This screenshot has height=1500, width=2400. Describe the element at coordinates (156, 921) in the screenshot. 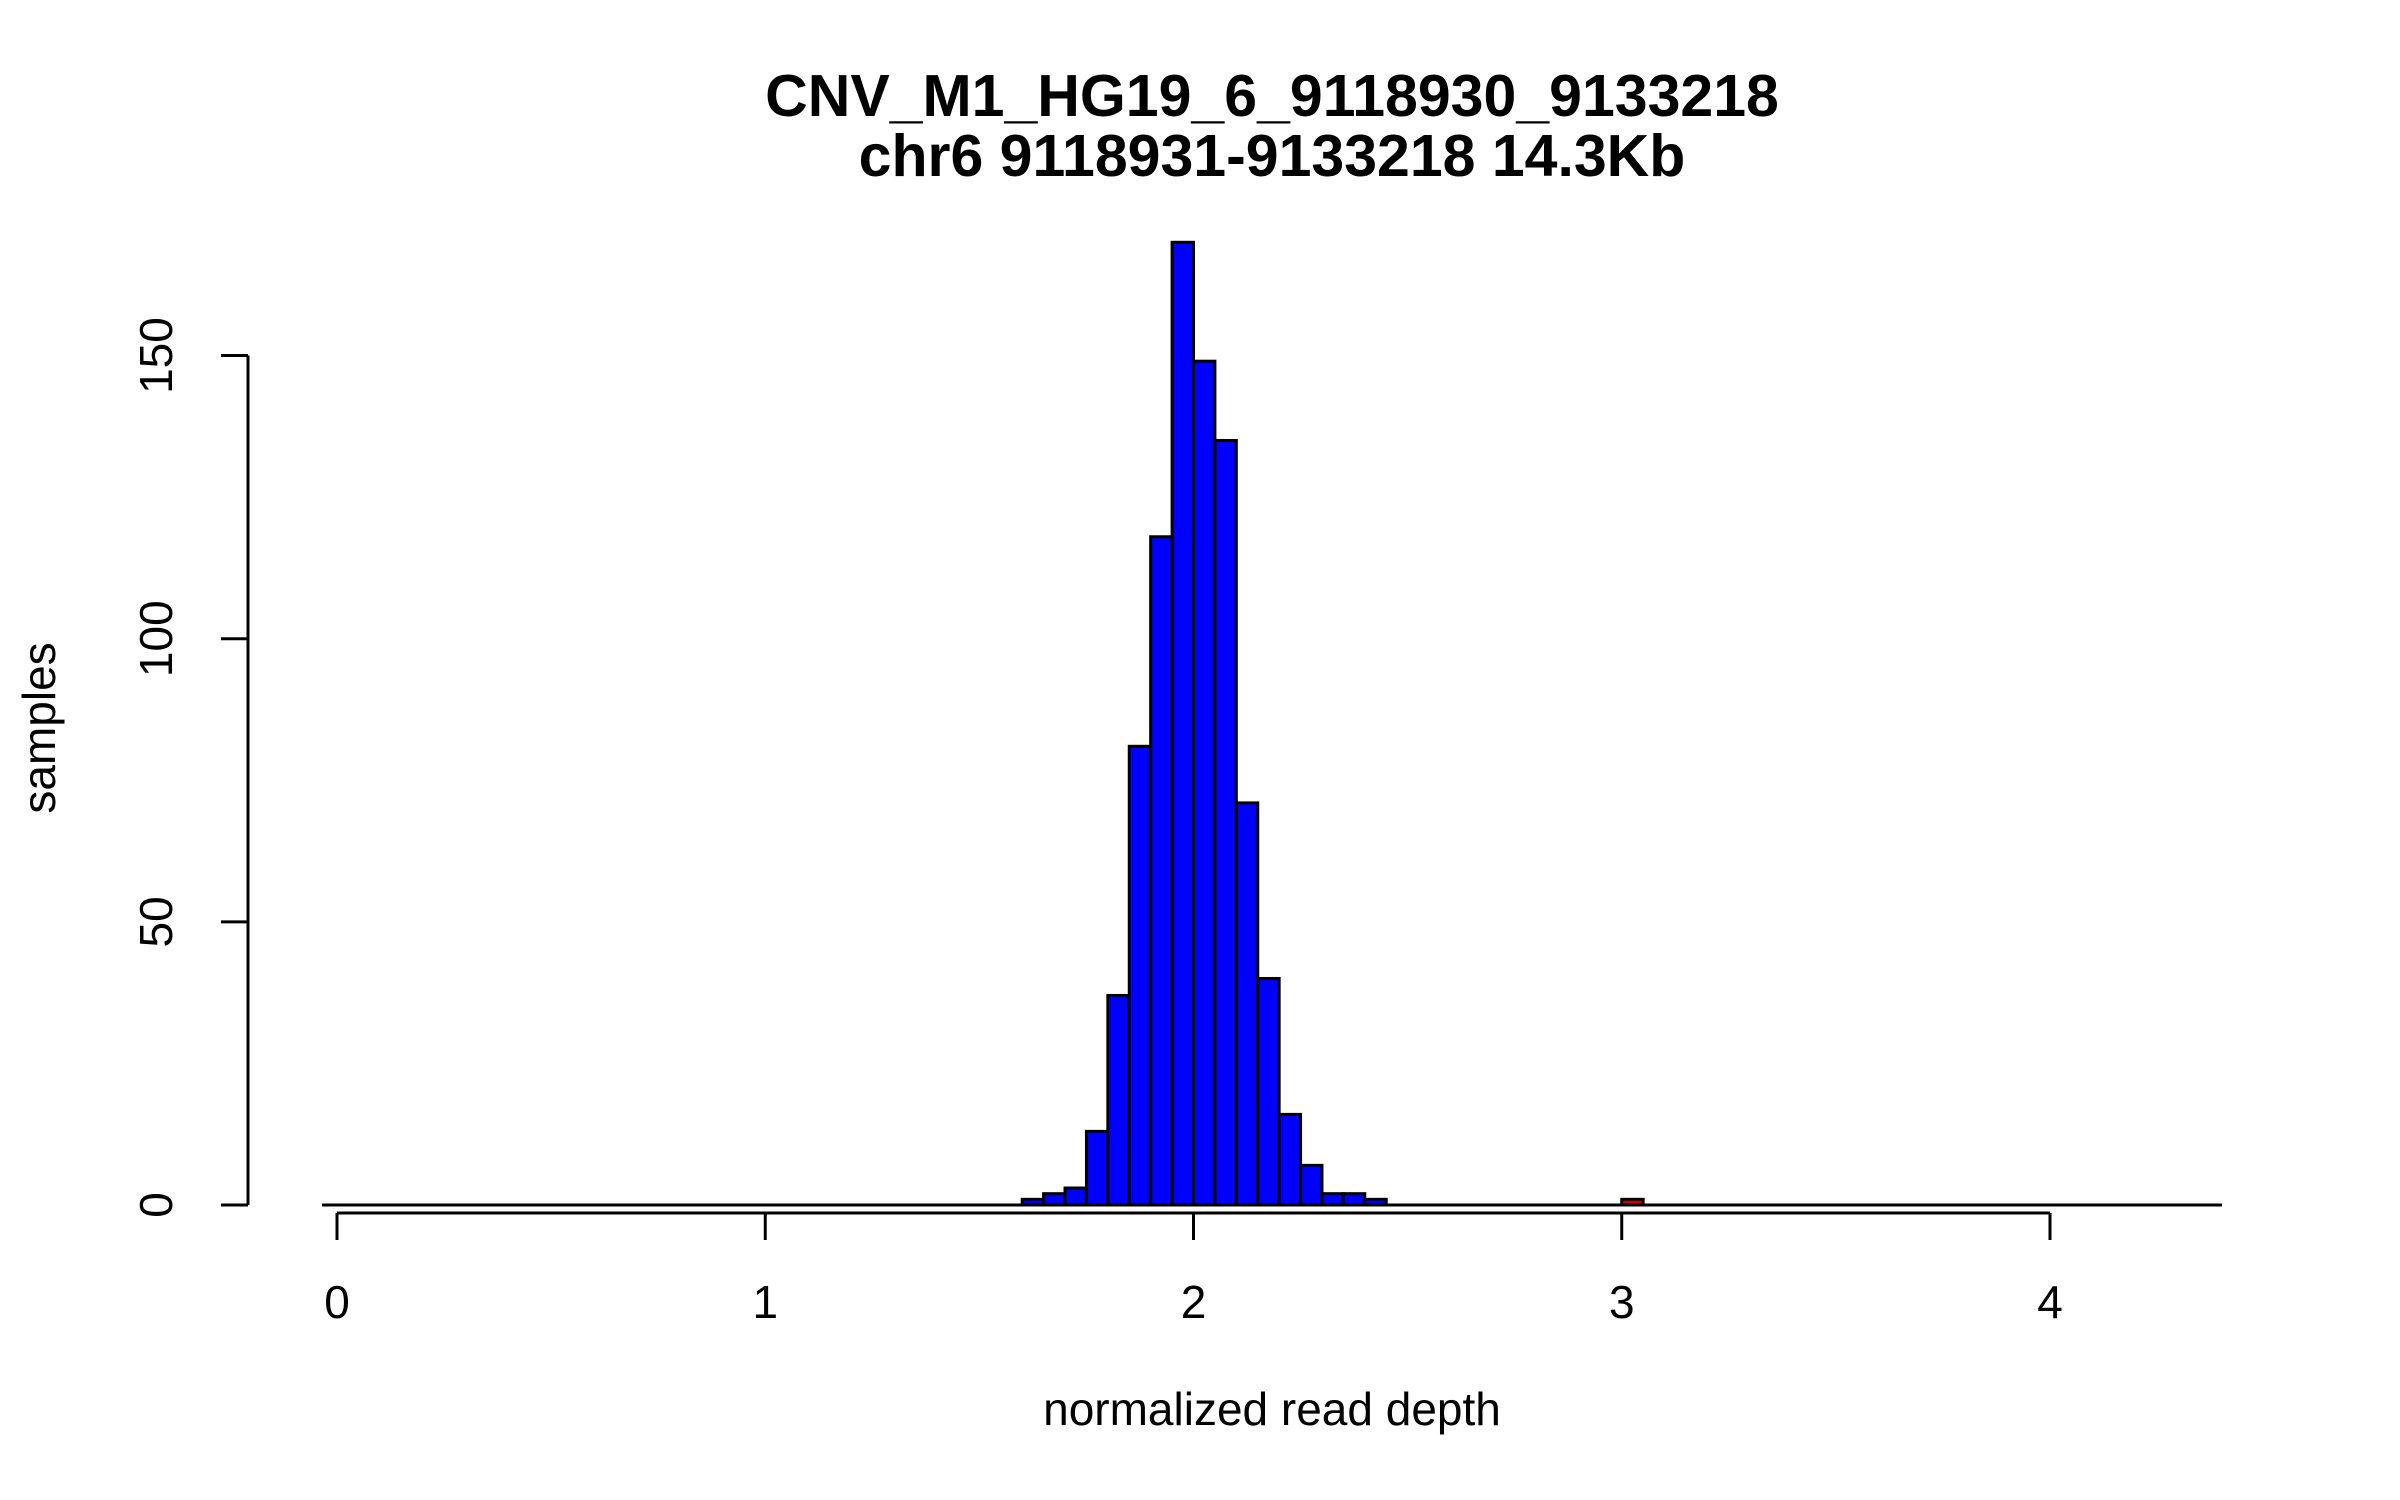

I see `y-tick-label-1: 50` at that location.